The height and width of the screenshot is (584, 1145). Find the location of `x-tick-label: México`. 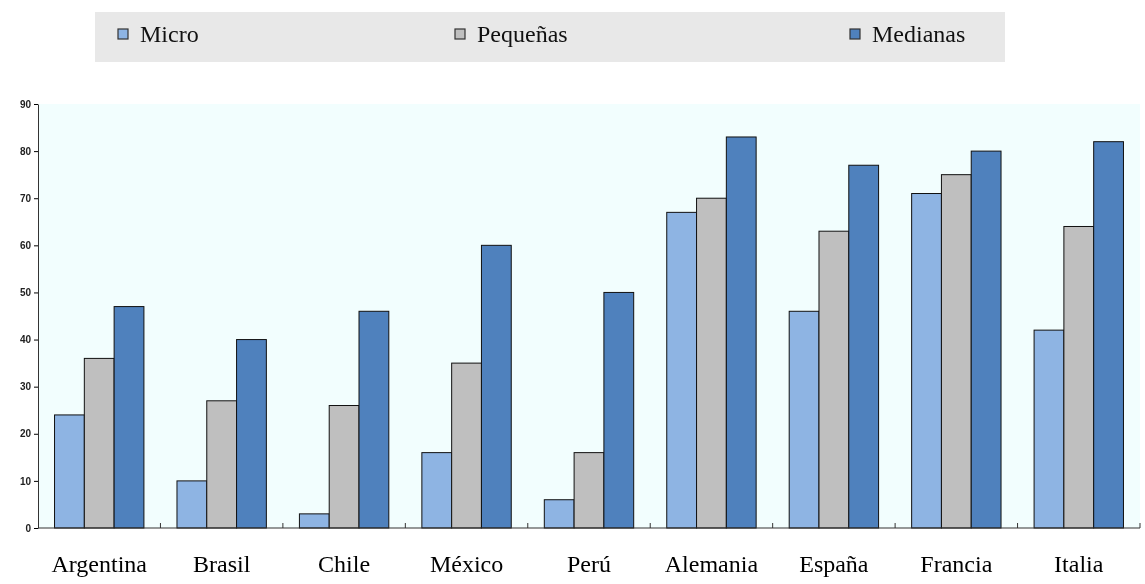

x-tick-label: México is located at coordinates (466, 564).